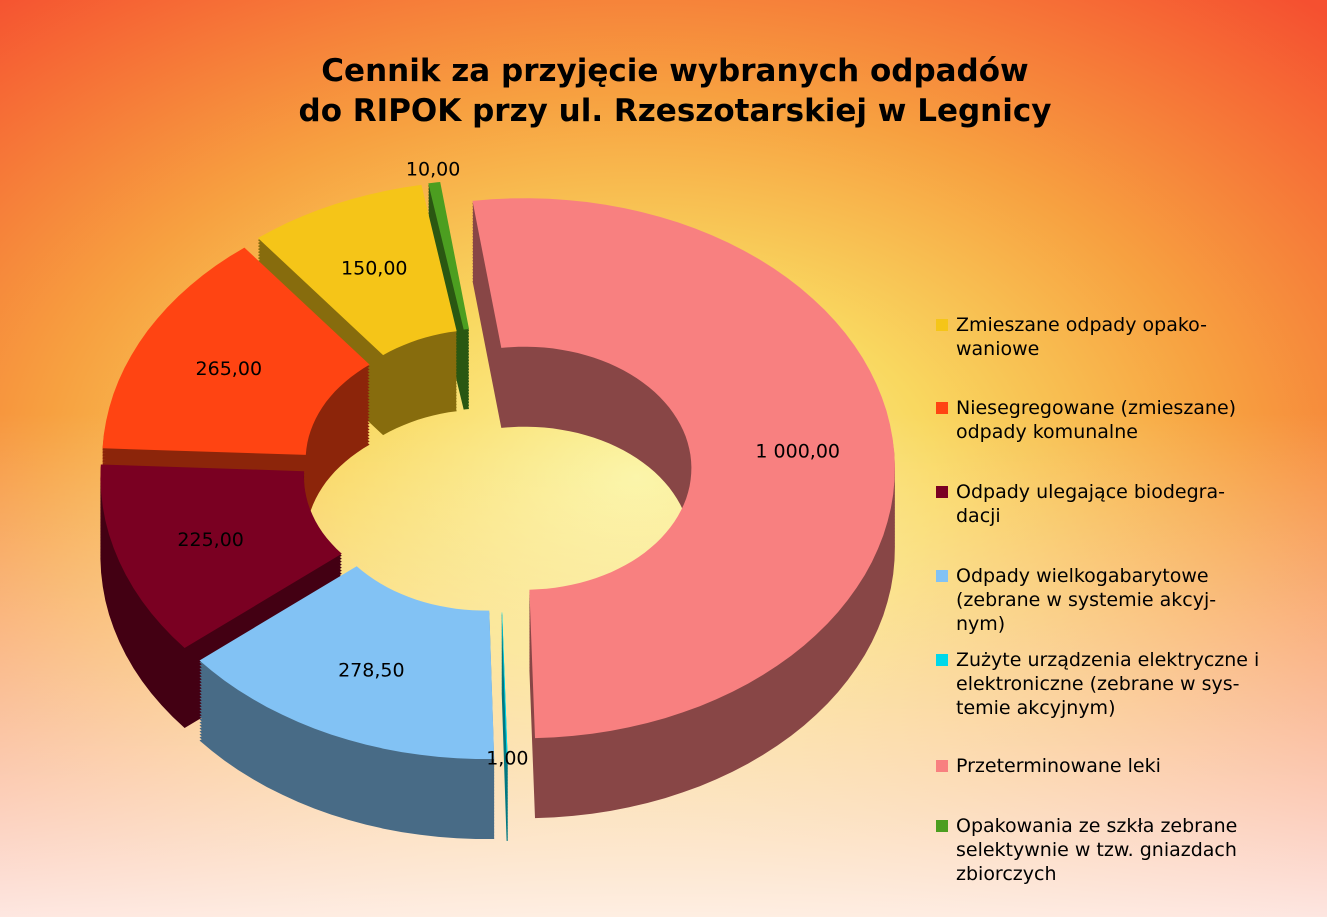 This screenshot has height=917, width=1327. Describe the element at coordinates (229, 368) in the screenshot. I see `data-label: 265,00` at that location.